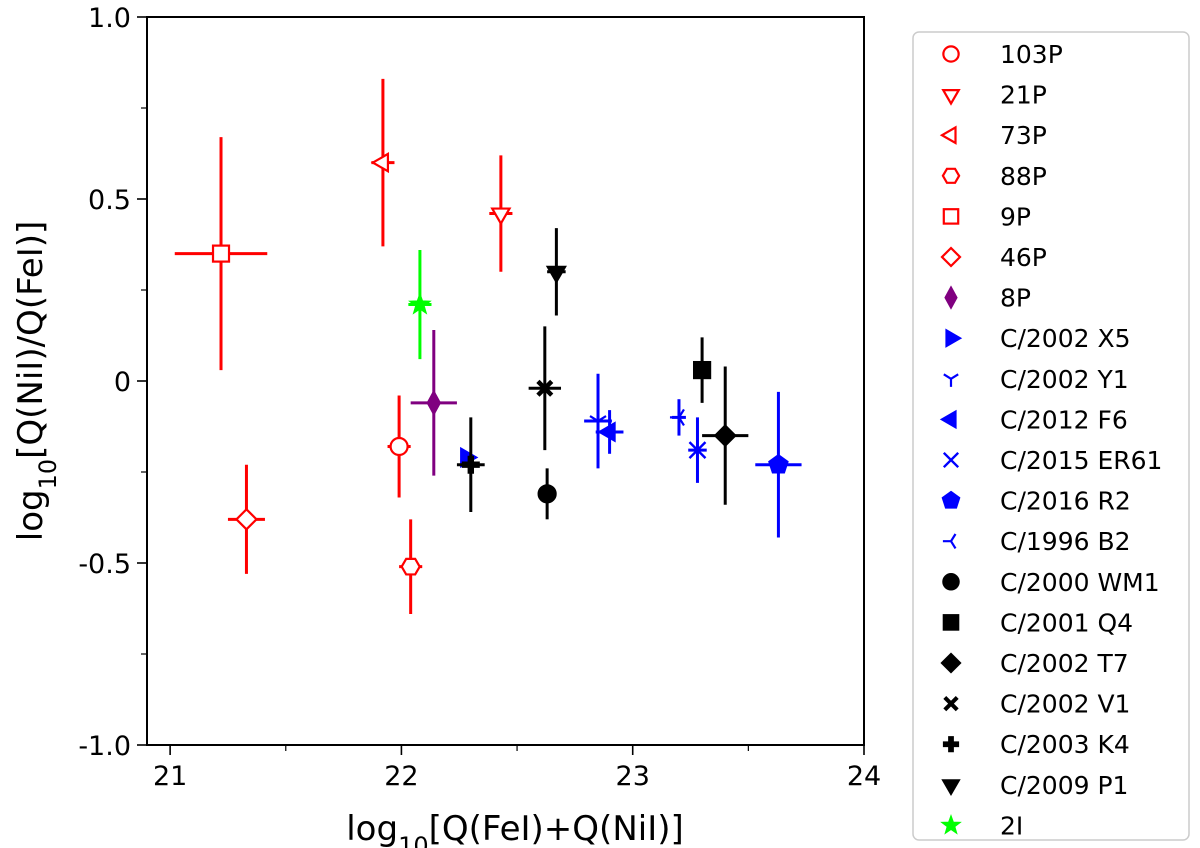 The height and width of the screenshot is (848, 1200). What do you see at coordinates (606, 432) in the screenshot?
I see `marker-c-2012-f6` at bounding box center [606, 432].